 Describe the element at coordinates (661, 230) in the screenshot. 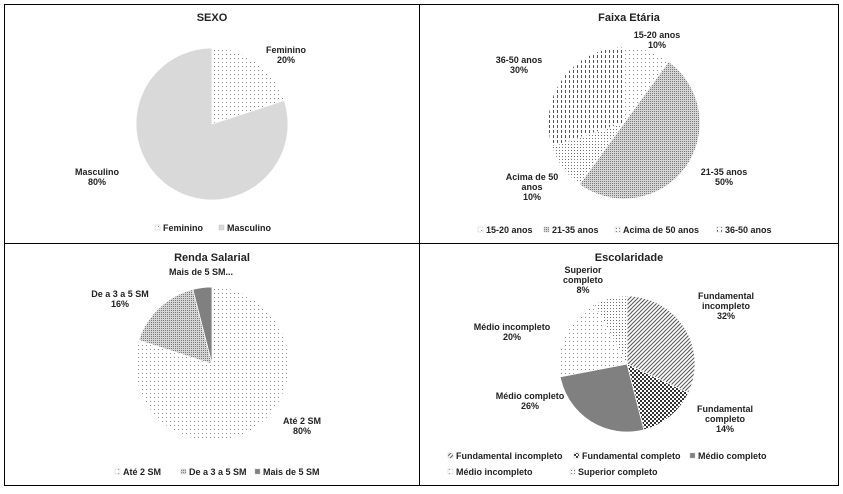

I see `legend-entry-acima-de-50-anos: Acima de 50 anos` at that location.